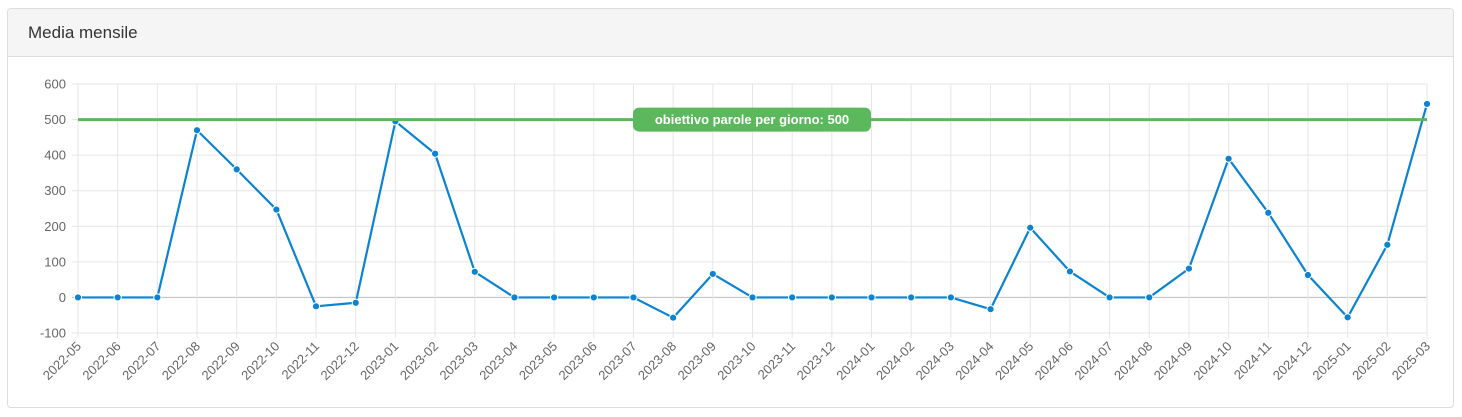  I want to click on y-tick-label: 300, so click(55, 190).